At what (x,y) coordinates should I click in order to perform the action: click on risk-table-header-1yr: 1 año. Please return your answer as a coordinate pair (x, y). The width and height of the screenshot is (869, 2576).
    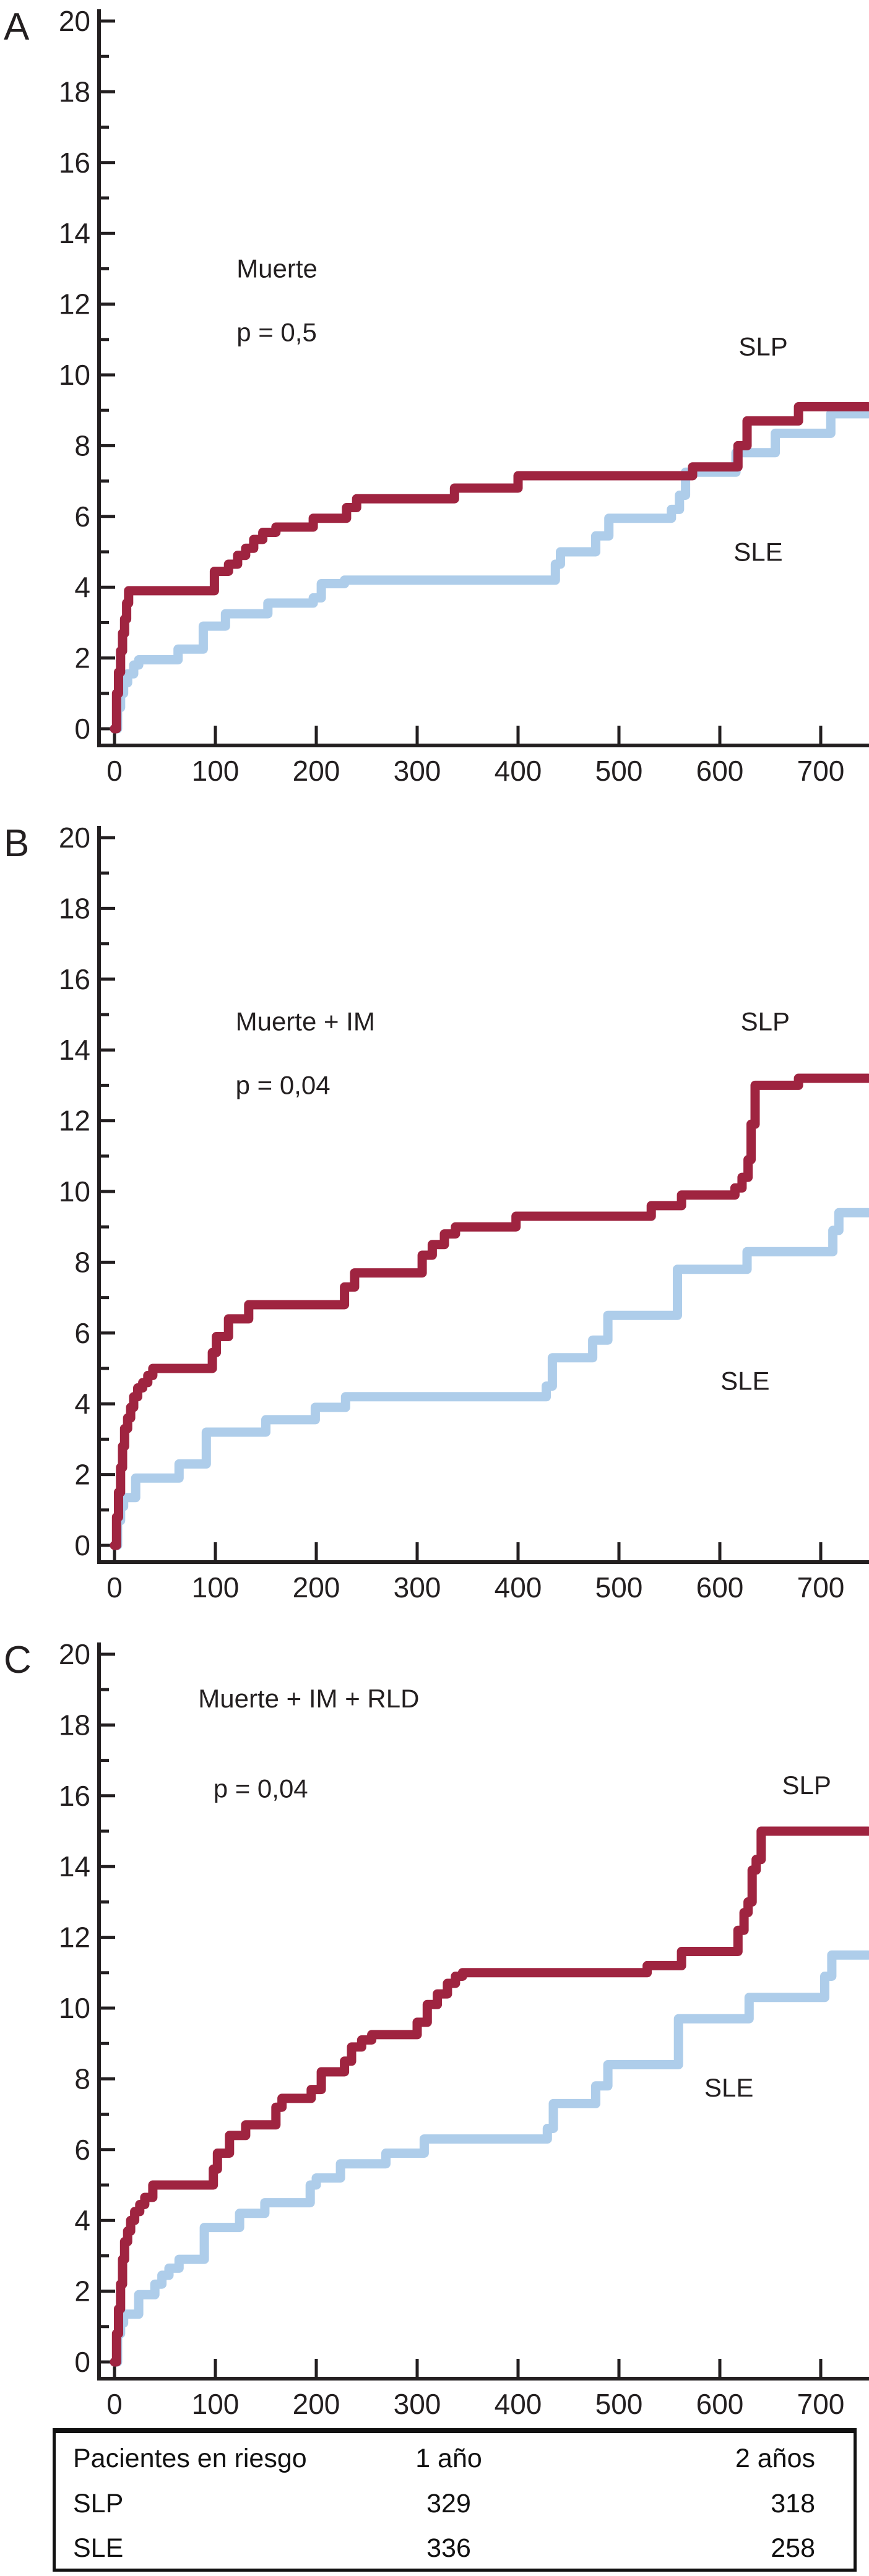
    Looking at the image, I should click on (448, 2458).